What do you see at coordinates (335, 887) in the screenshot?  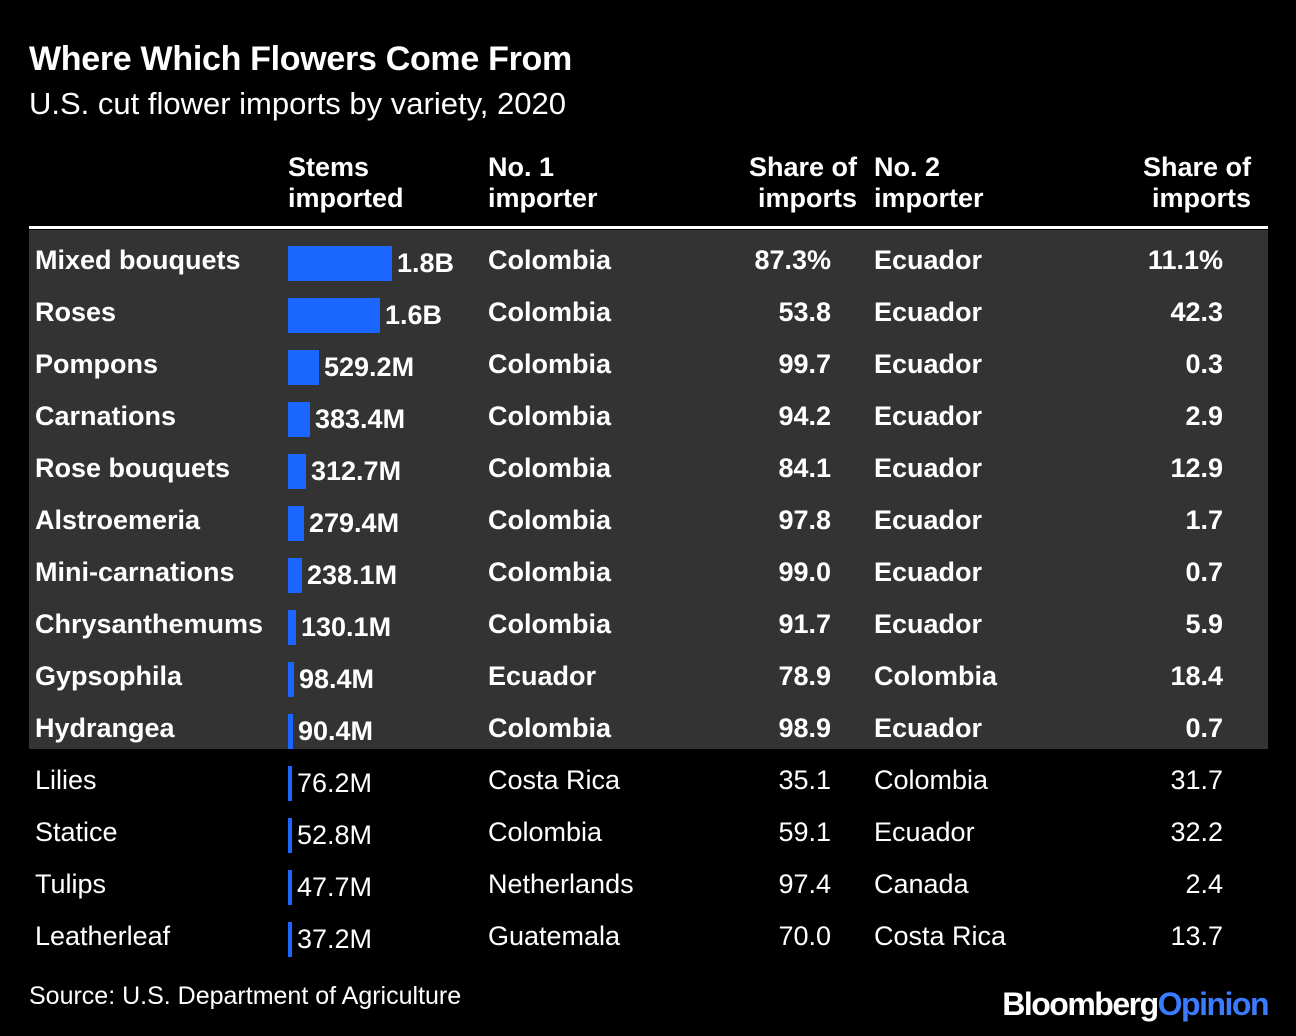 I see `stems-value-label: 47.7M` at bounding box center [335, 887].